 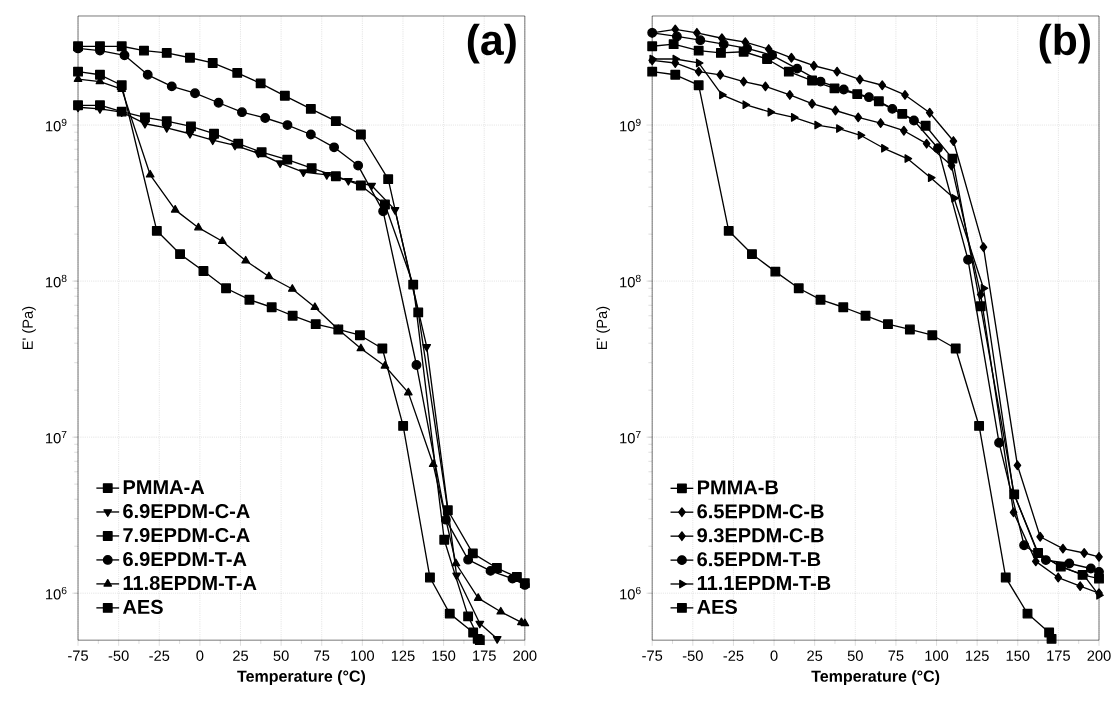 What do you see at coordinates (491, 43) in the screenshot?
I see `annotation: (a)` at bounding box center [491, 43].